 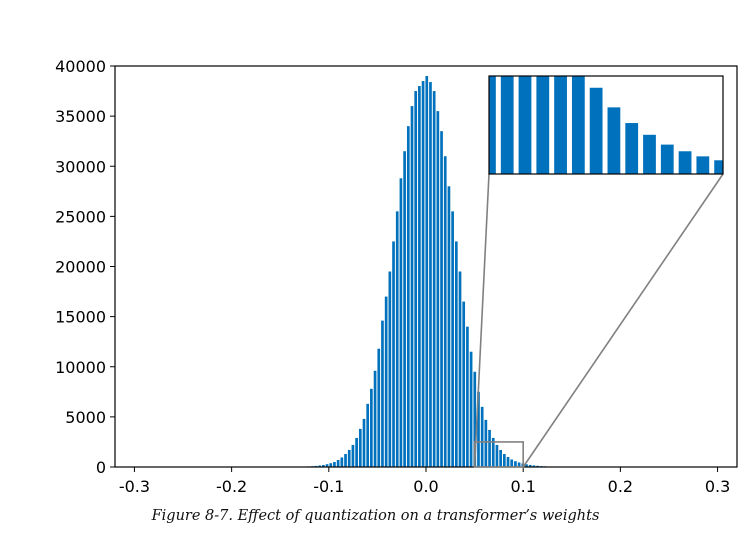 I want to click on y-tick-label: 0, so click(x=101, y=467).